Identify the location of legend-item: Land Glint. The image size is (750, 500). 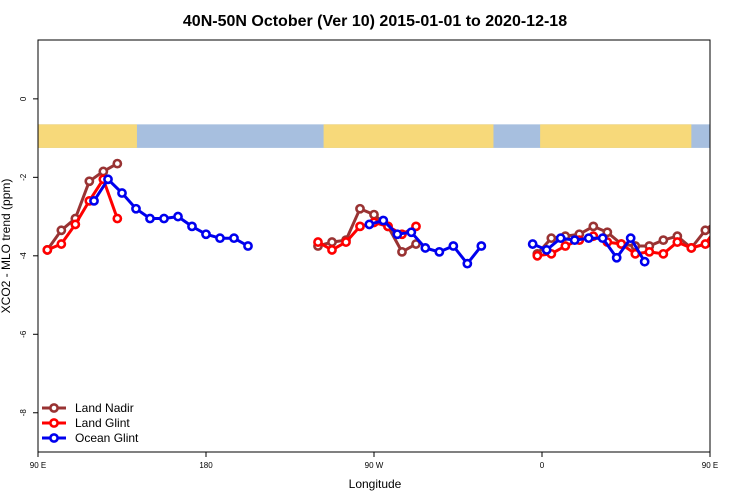
(86, 423).